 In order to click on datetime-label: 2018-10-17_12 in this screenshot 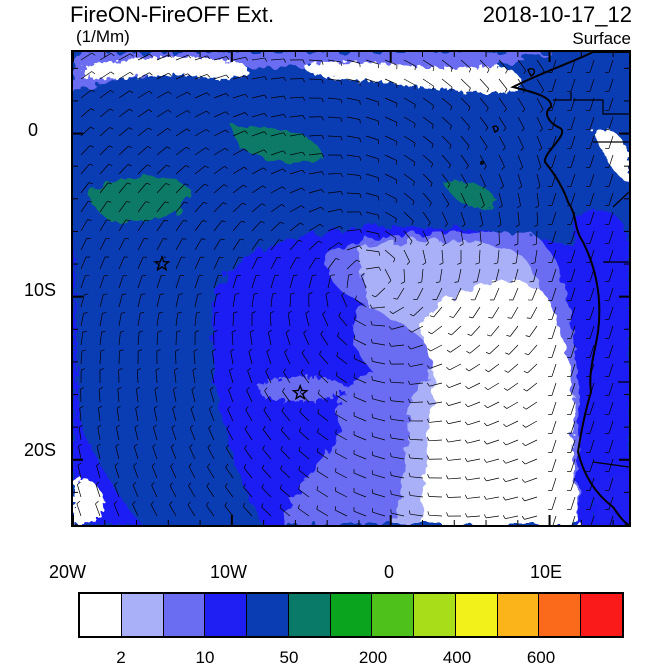, I will do `click(557, 15)`.